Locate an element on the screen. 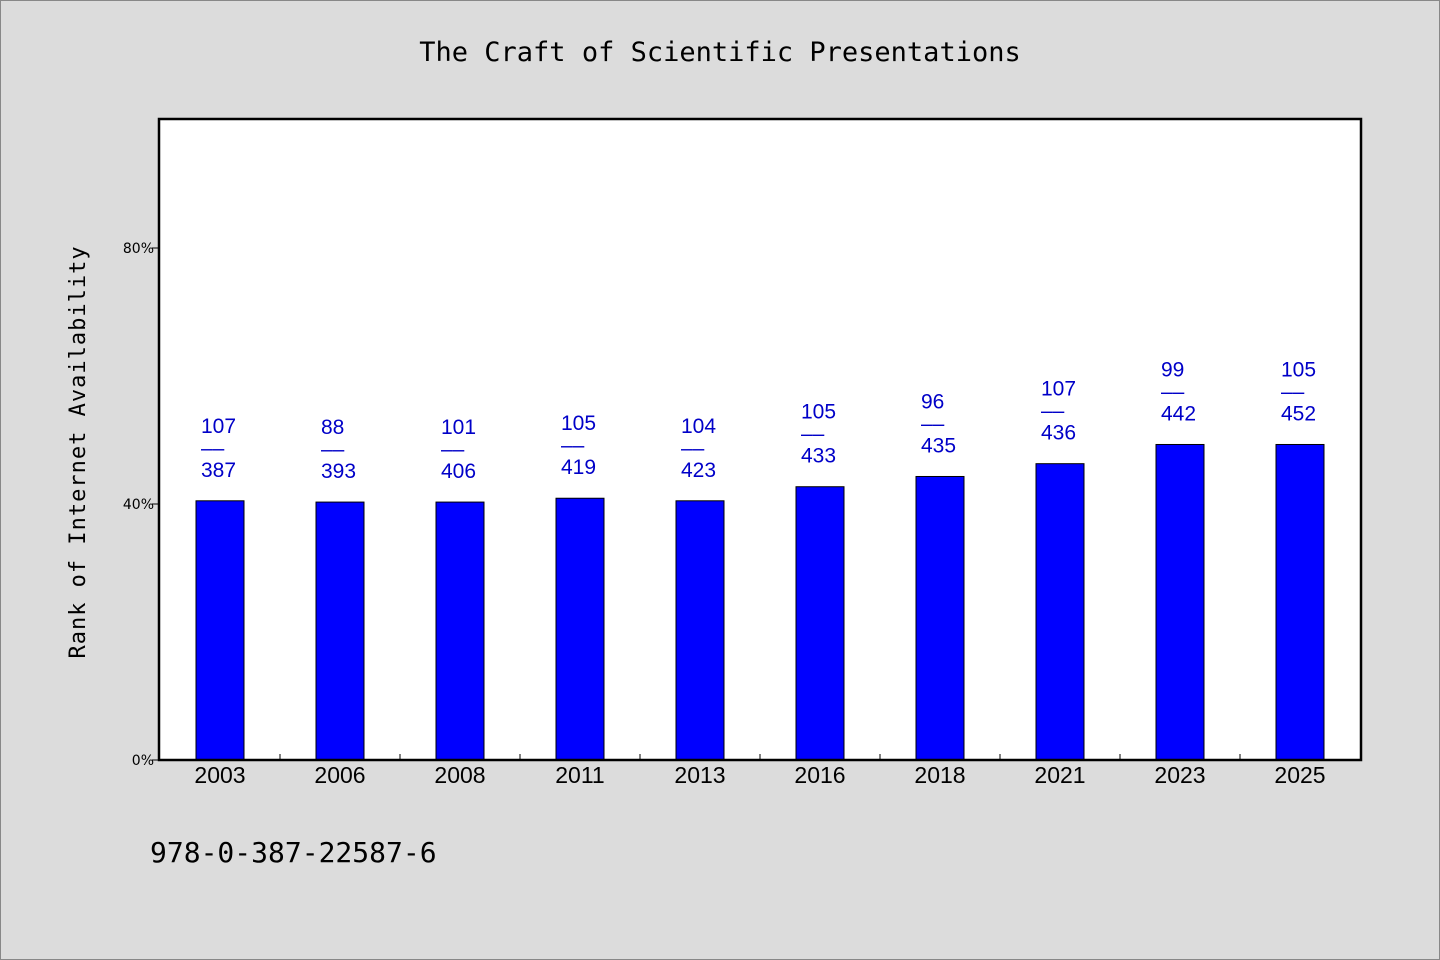 This screenshot has height=960, width=1440. data-label-sep-2016: –– is located at coordinates (813, 434).